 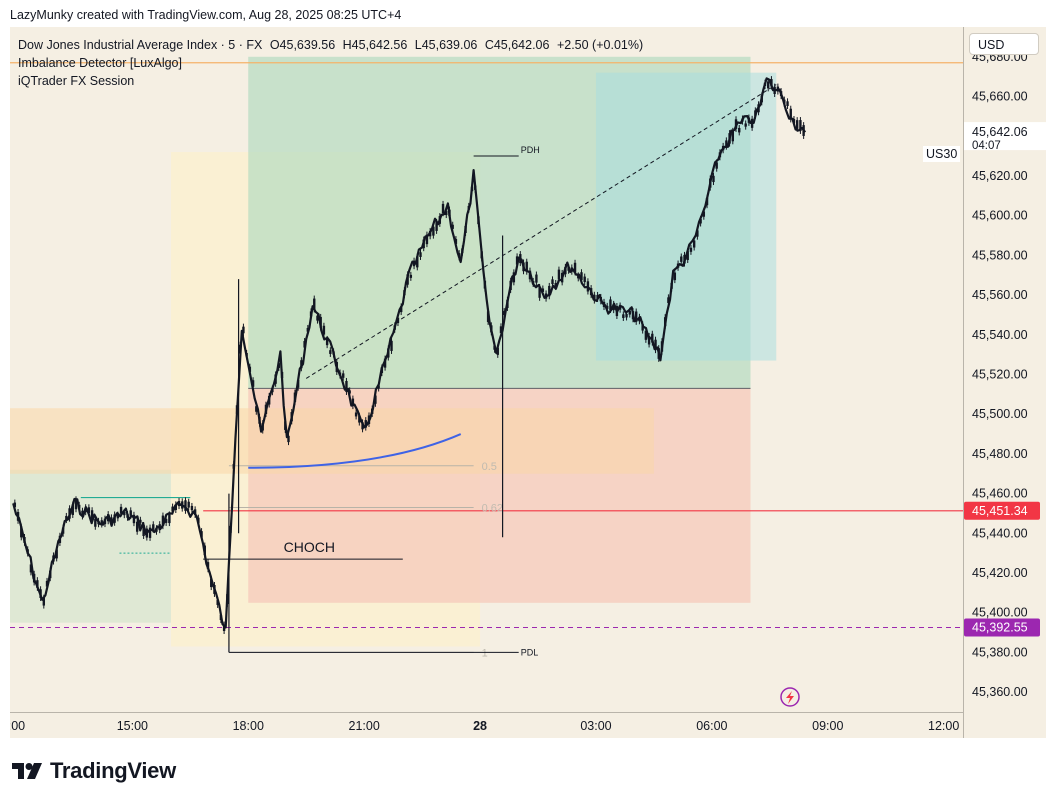 I want to click on fib-1-label: 1, so click(x=485, y=653).